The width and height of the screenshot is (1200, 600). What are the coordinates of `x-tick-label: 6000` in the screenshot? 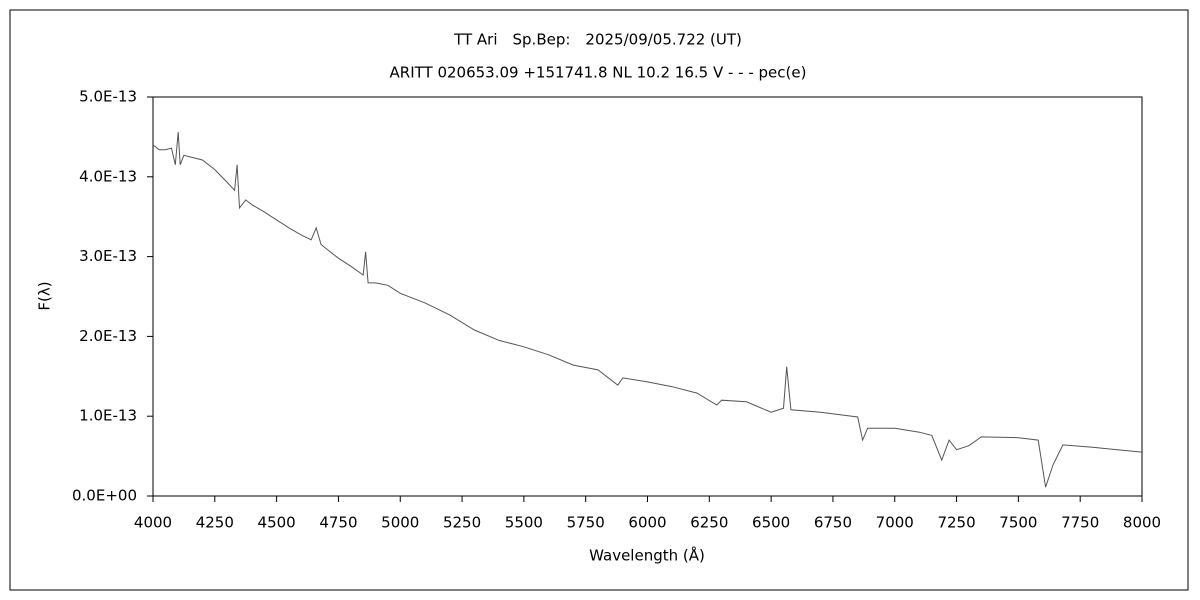 It's located at (647, 523).